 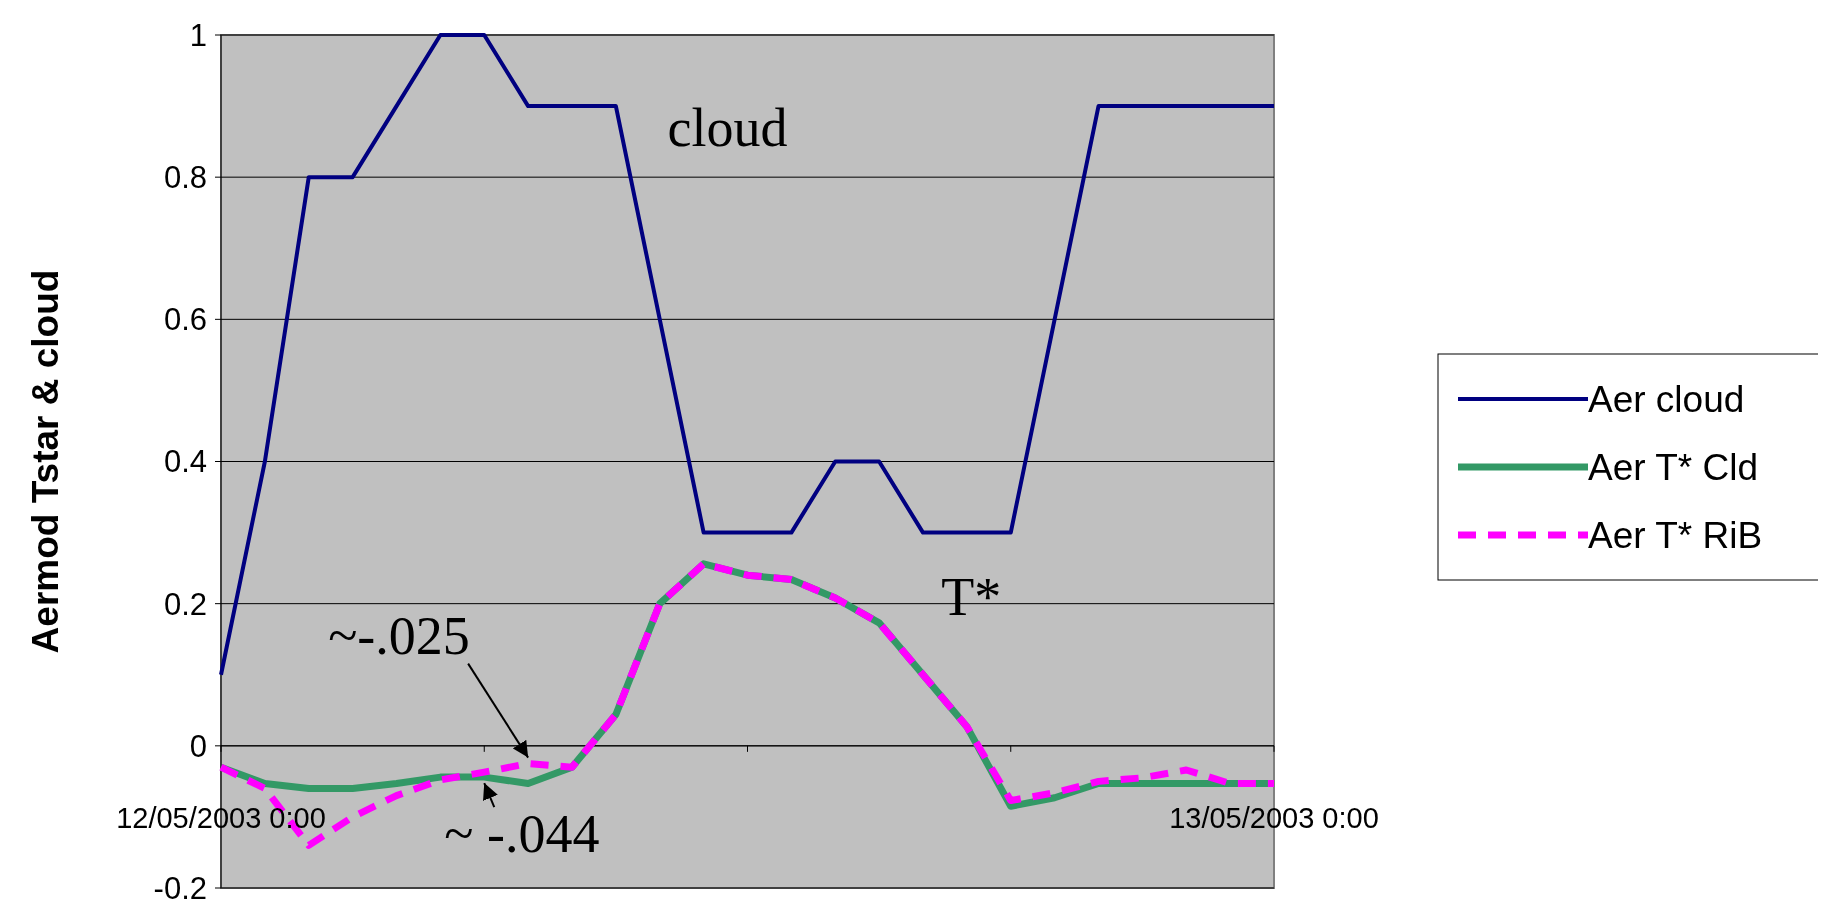 I want to click on annotation: cloud, so click(x=727, y=127).